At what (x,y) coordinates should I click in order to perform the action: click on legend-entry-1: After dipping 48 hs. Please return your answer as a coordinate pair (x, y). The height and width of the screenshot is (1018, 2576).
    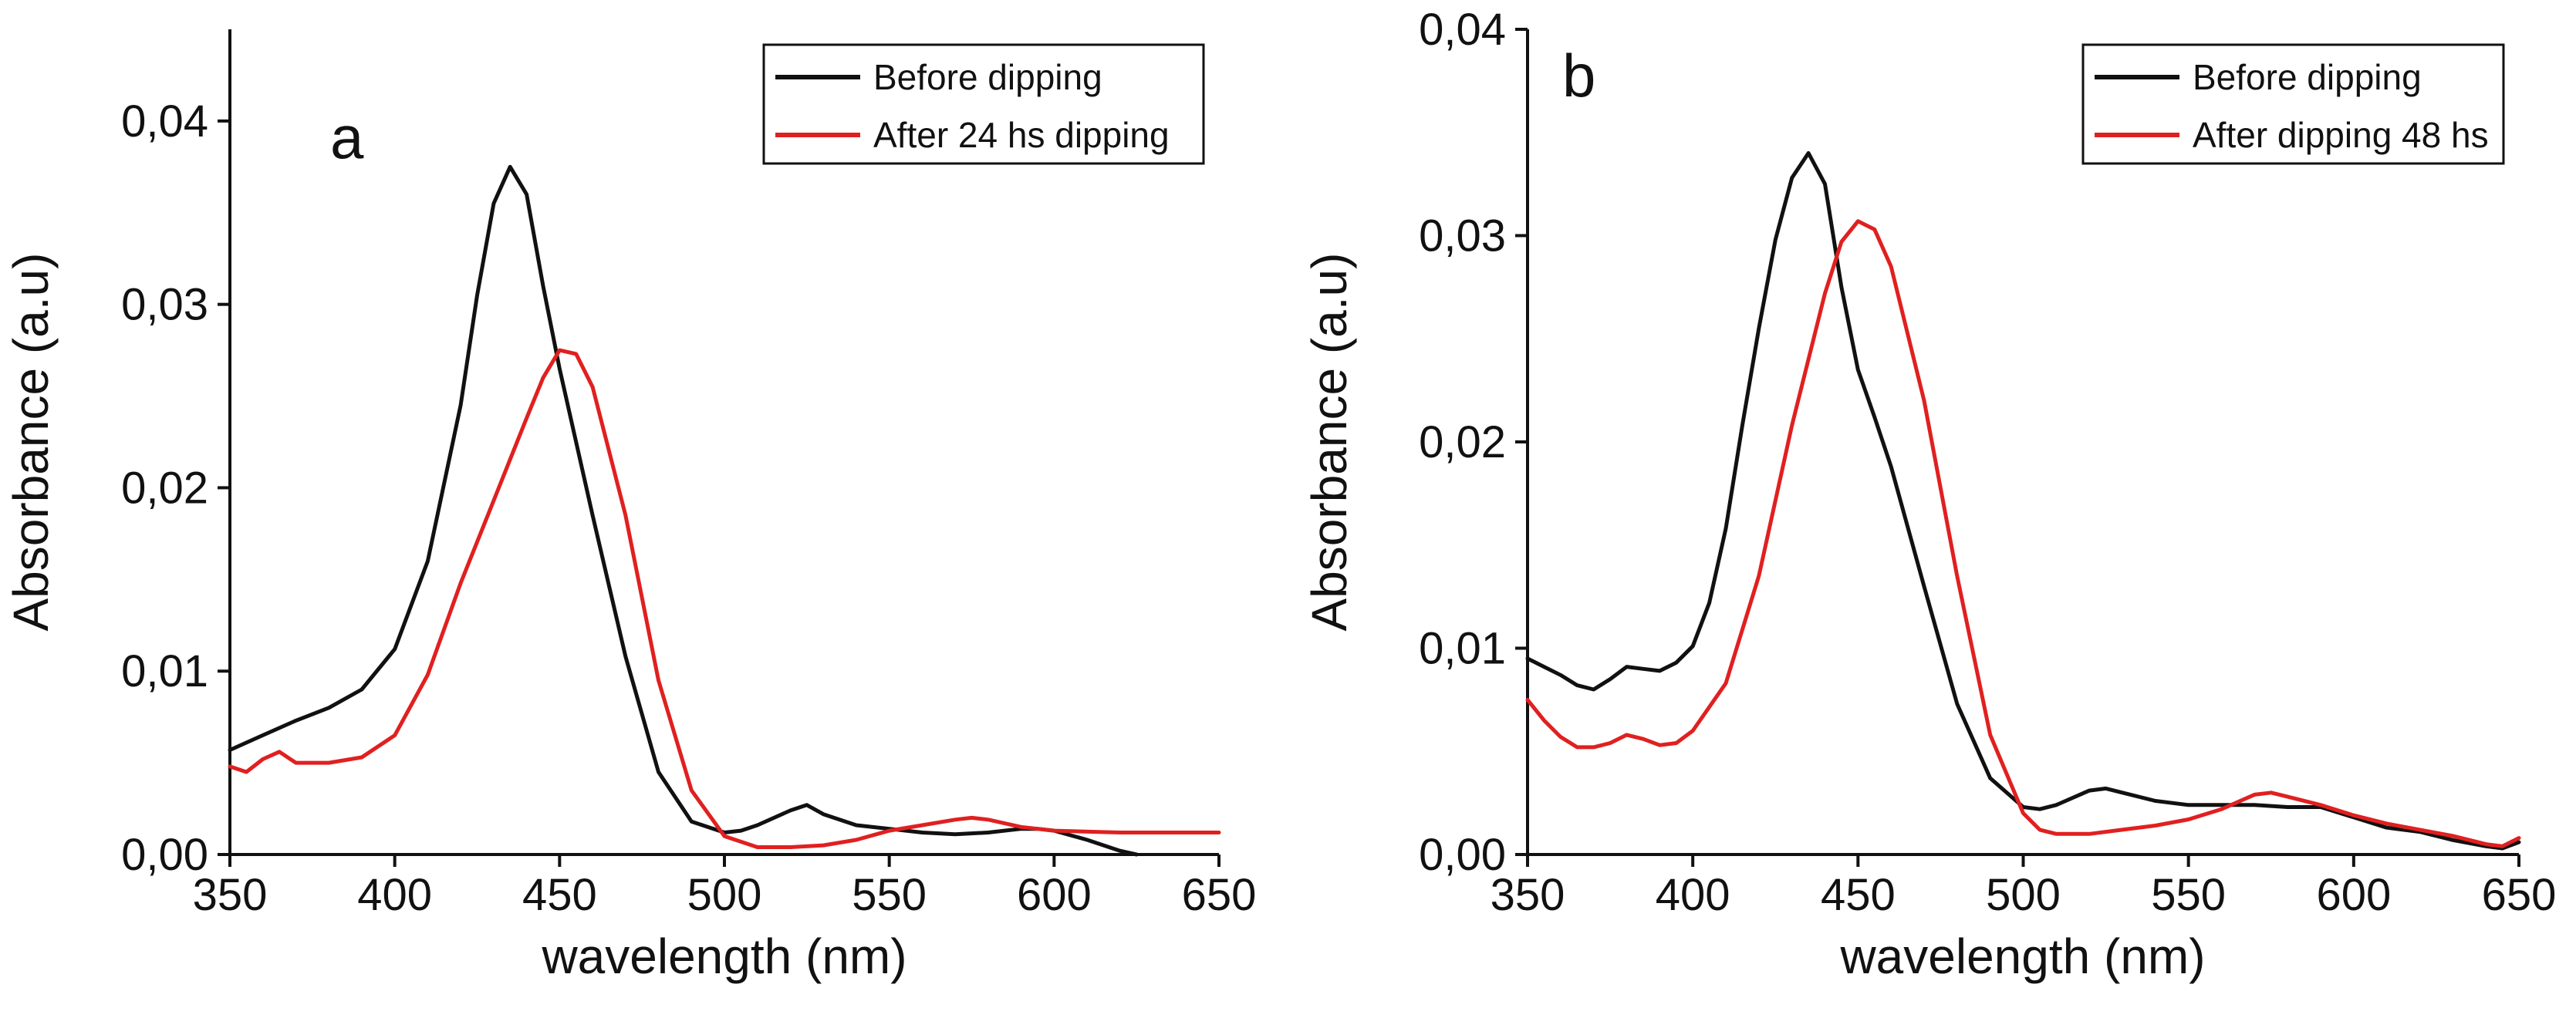
    Looking at the image, I should click on (2341, 135).